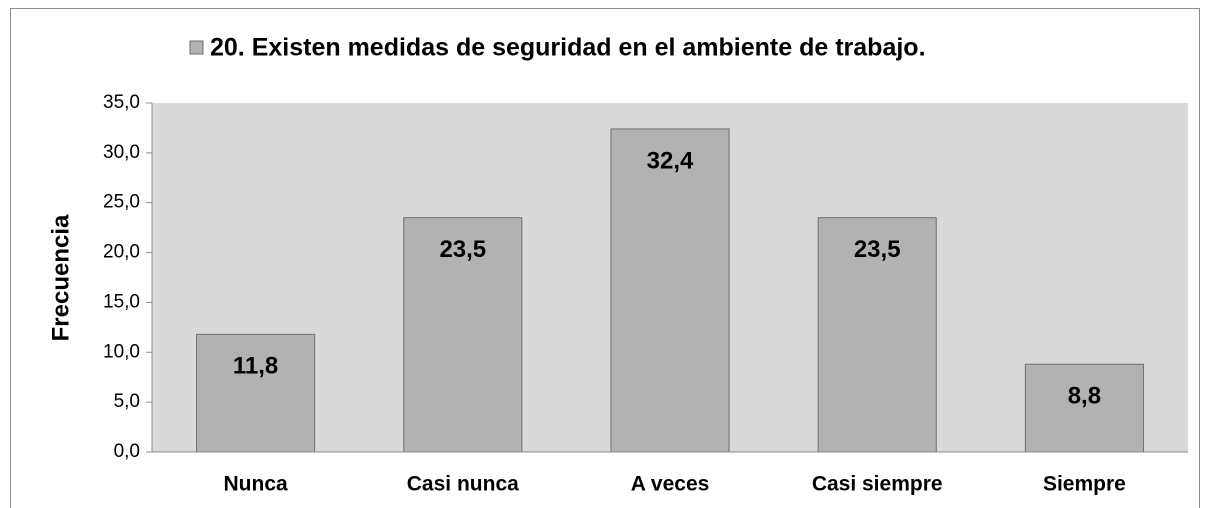 The width and height of the screenshot is (1206, 508). I want to click on data-label: 8,8, so click(1084, 396).